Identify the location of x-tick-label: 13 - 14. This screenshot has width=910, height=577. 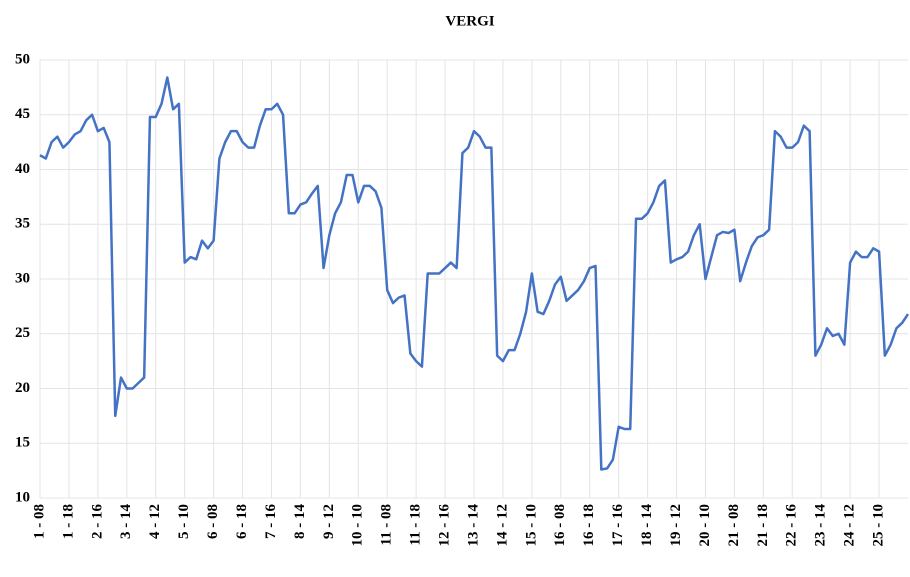
(473, 525).